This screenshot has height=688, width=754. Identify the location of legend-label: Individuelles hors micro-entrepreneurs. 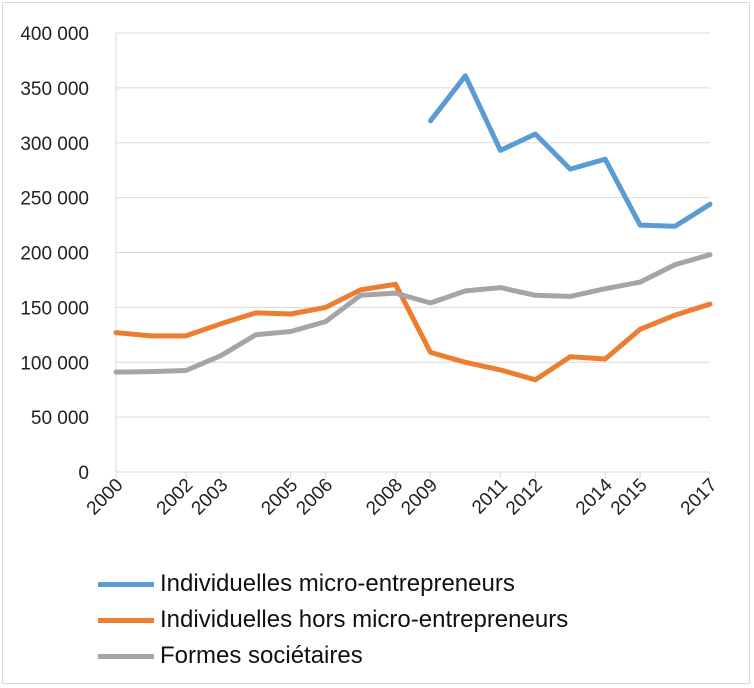
(364, 619).